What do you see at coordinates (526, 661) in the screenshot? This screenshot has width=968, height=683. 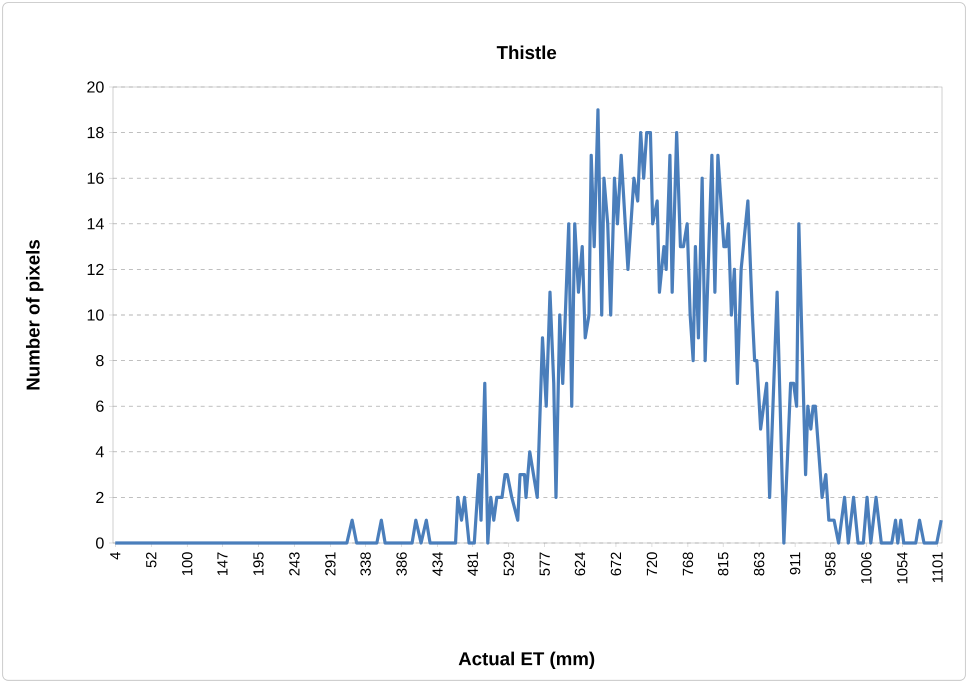 I see `x-axis-title: Actual ET (mm)` at bounding box center [526, 661].